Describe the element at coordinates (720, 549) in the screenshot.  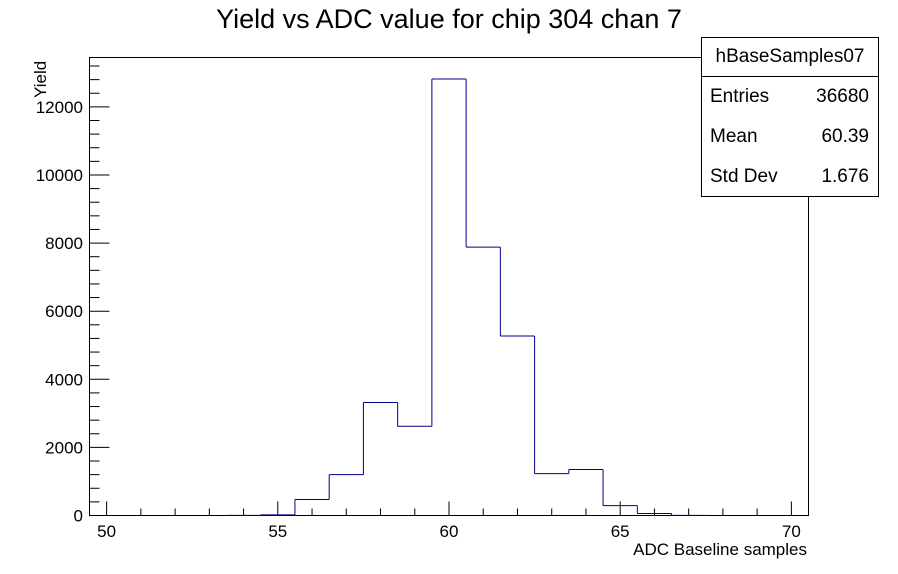
I see `x-axis-label: ADC Baseline samples` at that location.